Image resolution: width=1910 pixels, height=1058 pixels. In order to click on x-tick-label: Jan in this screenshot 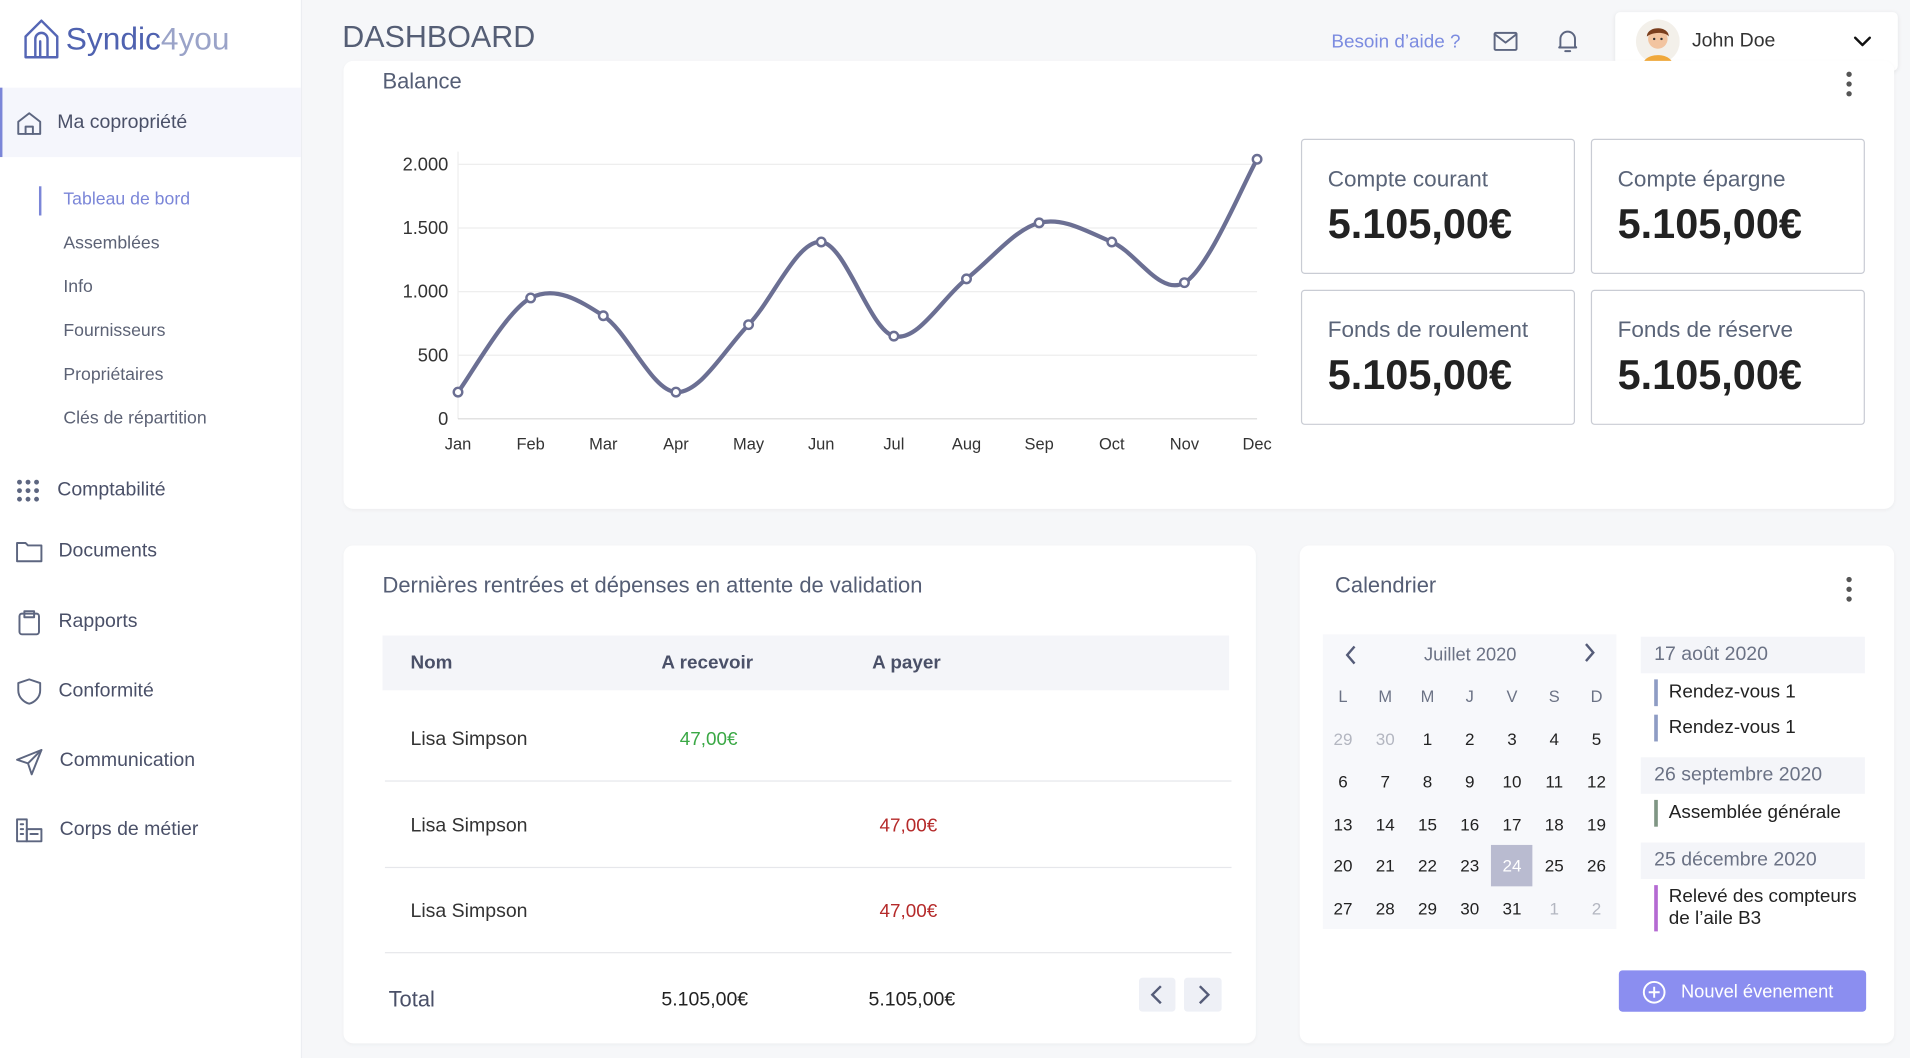, I will do `click(458, 444)`.